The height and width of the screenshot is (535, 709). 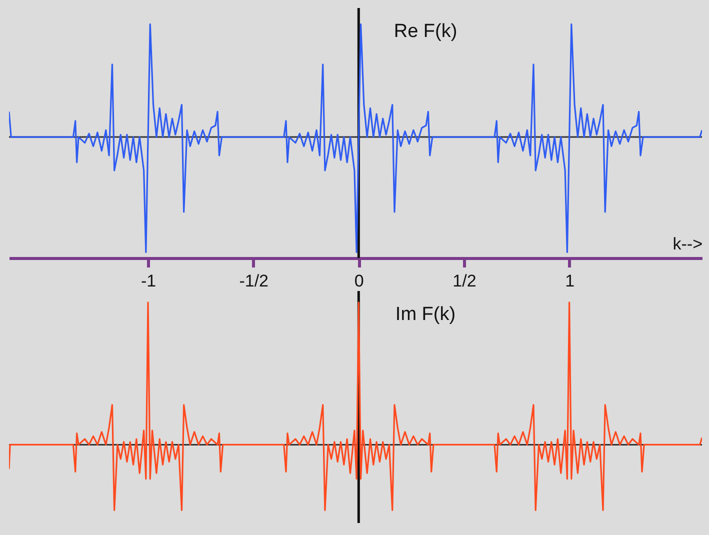 I want to click on x-tick-label: -1, so click(x=148, y=281).